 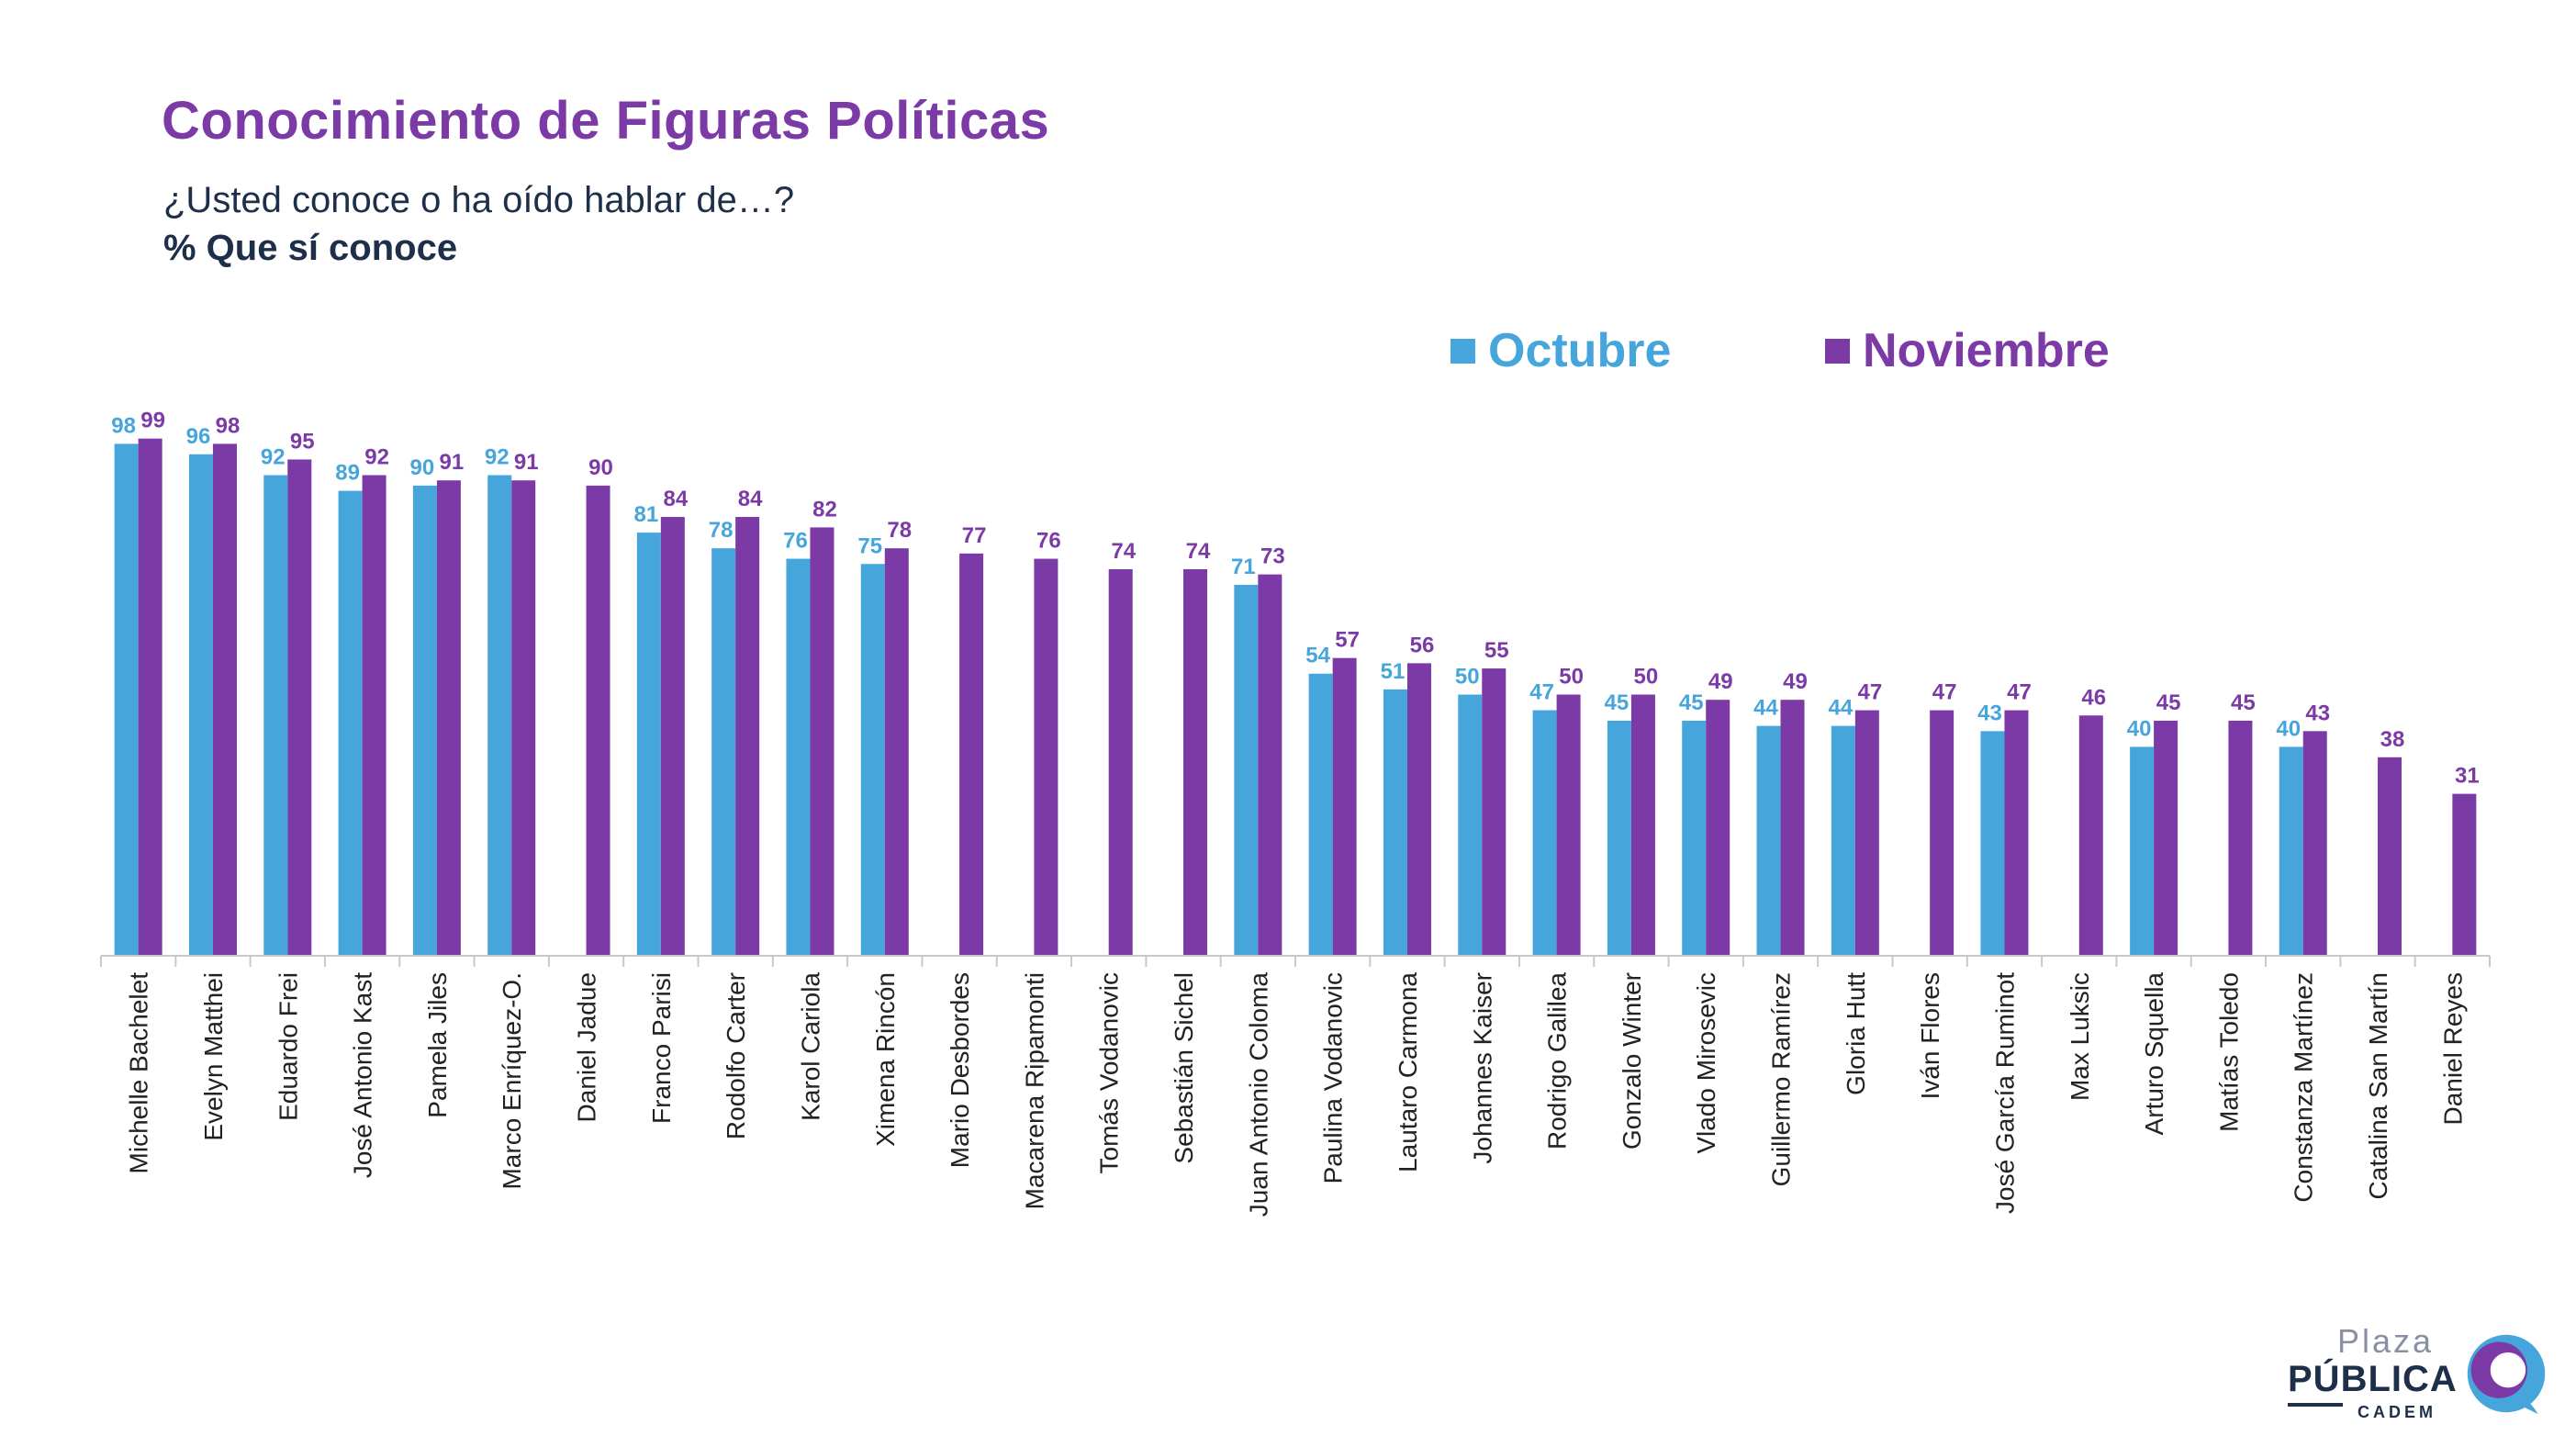 I want to click on data-label-noviembre-4: 91, so click(x=452, y=463).